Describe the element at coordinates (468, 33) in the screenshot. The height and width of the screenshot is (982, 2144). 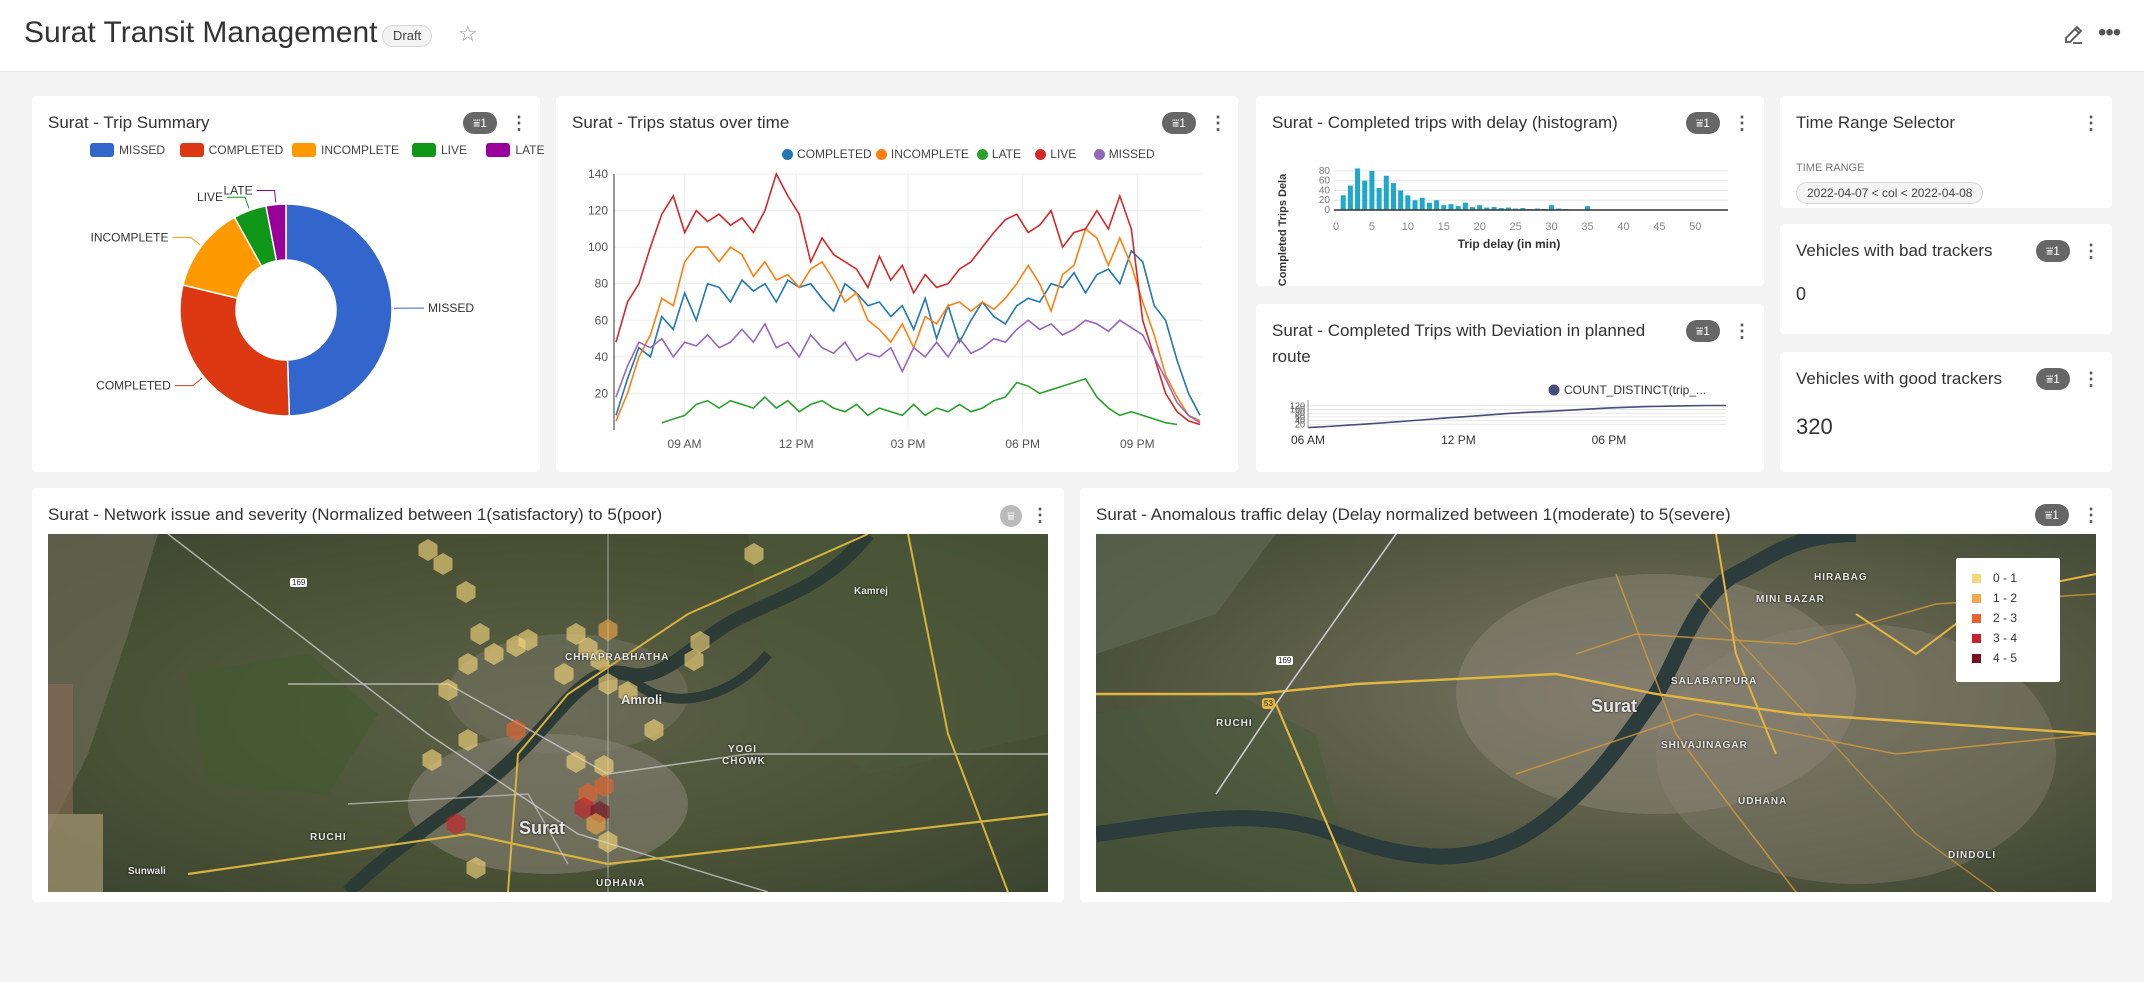
I see `star-icon: ☆` at that location.